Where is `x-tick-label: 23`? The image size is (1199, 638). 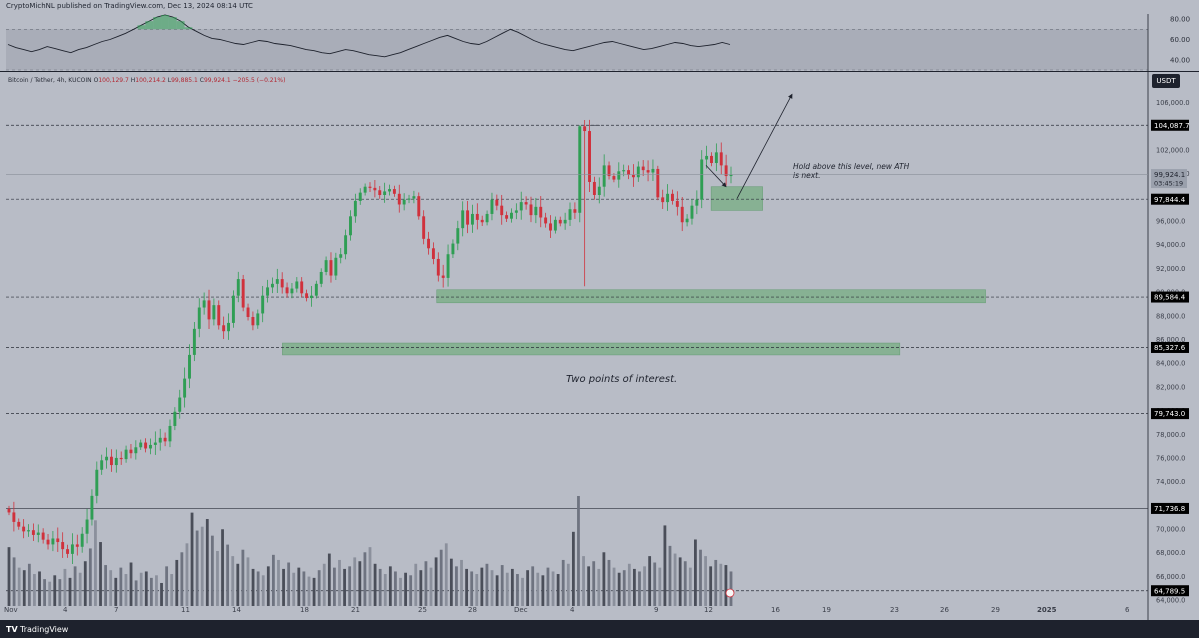 x-tick-label: 23 is located at coordinates (894, 610).